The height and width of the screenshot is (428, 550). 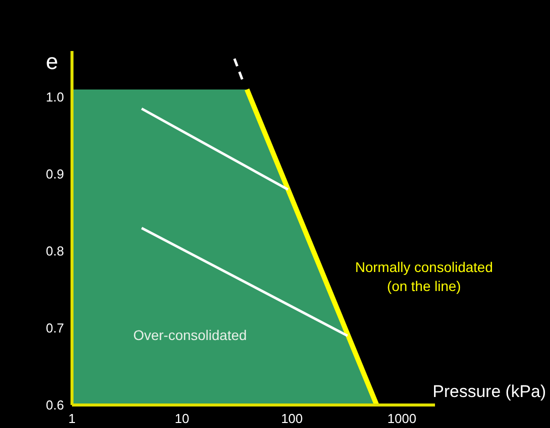 I want to click on y-axis-title: e, so click(x=52, y=61).